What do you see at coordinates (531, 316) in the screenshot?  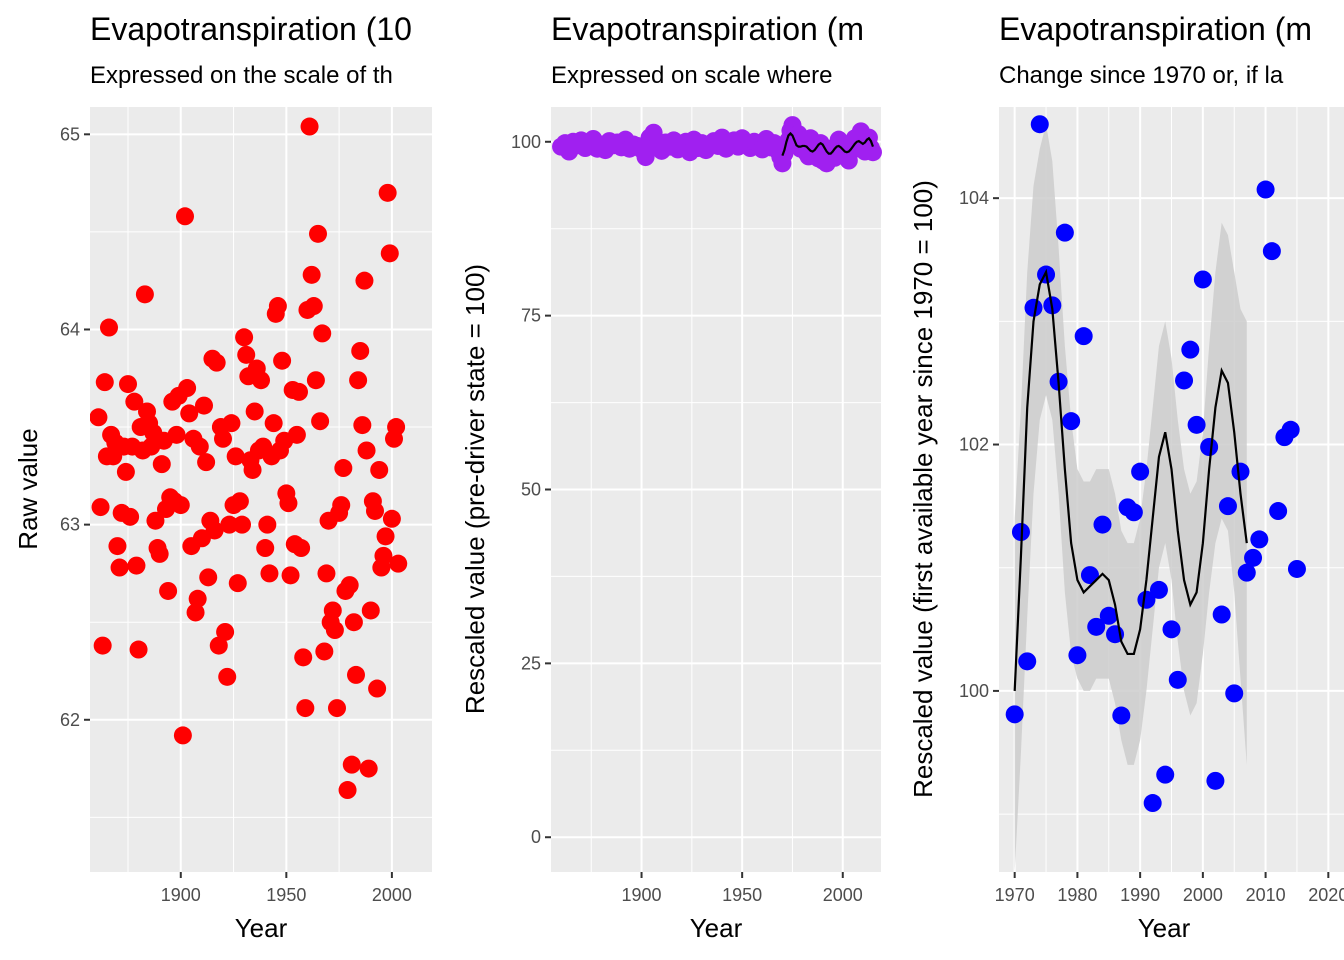 I see `y-tick-label: 75` at bounding box center [531, 316].